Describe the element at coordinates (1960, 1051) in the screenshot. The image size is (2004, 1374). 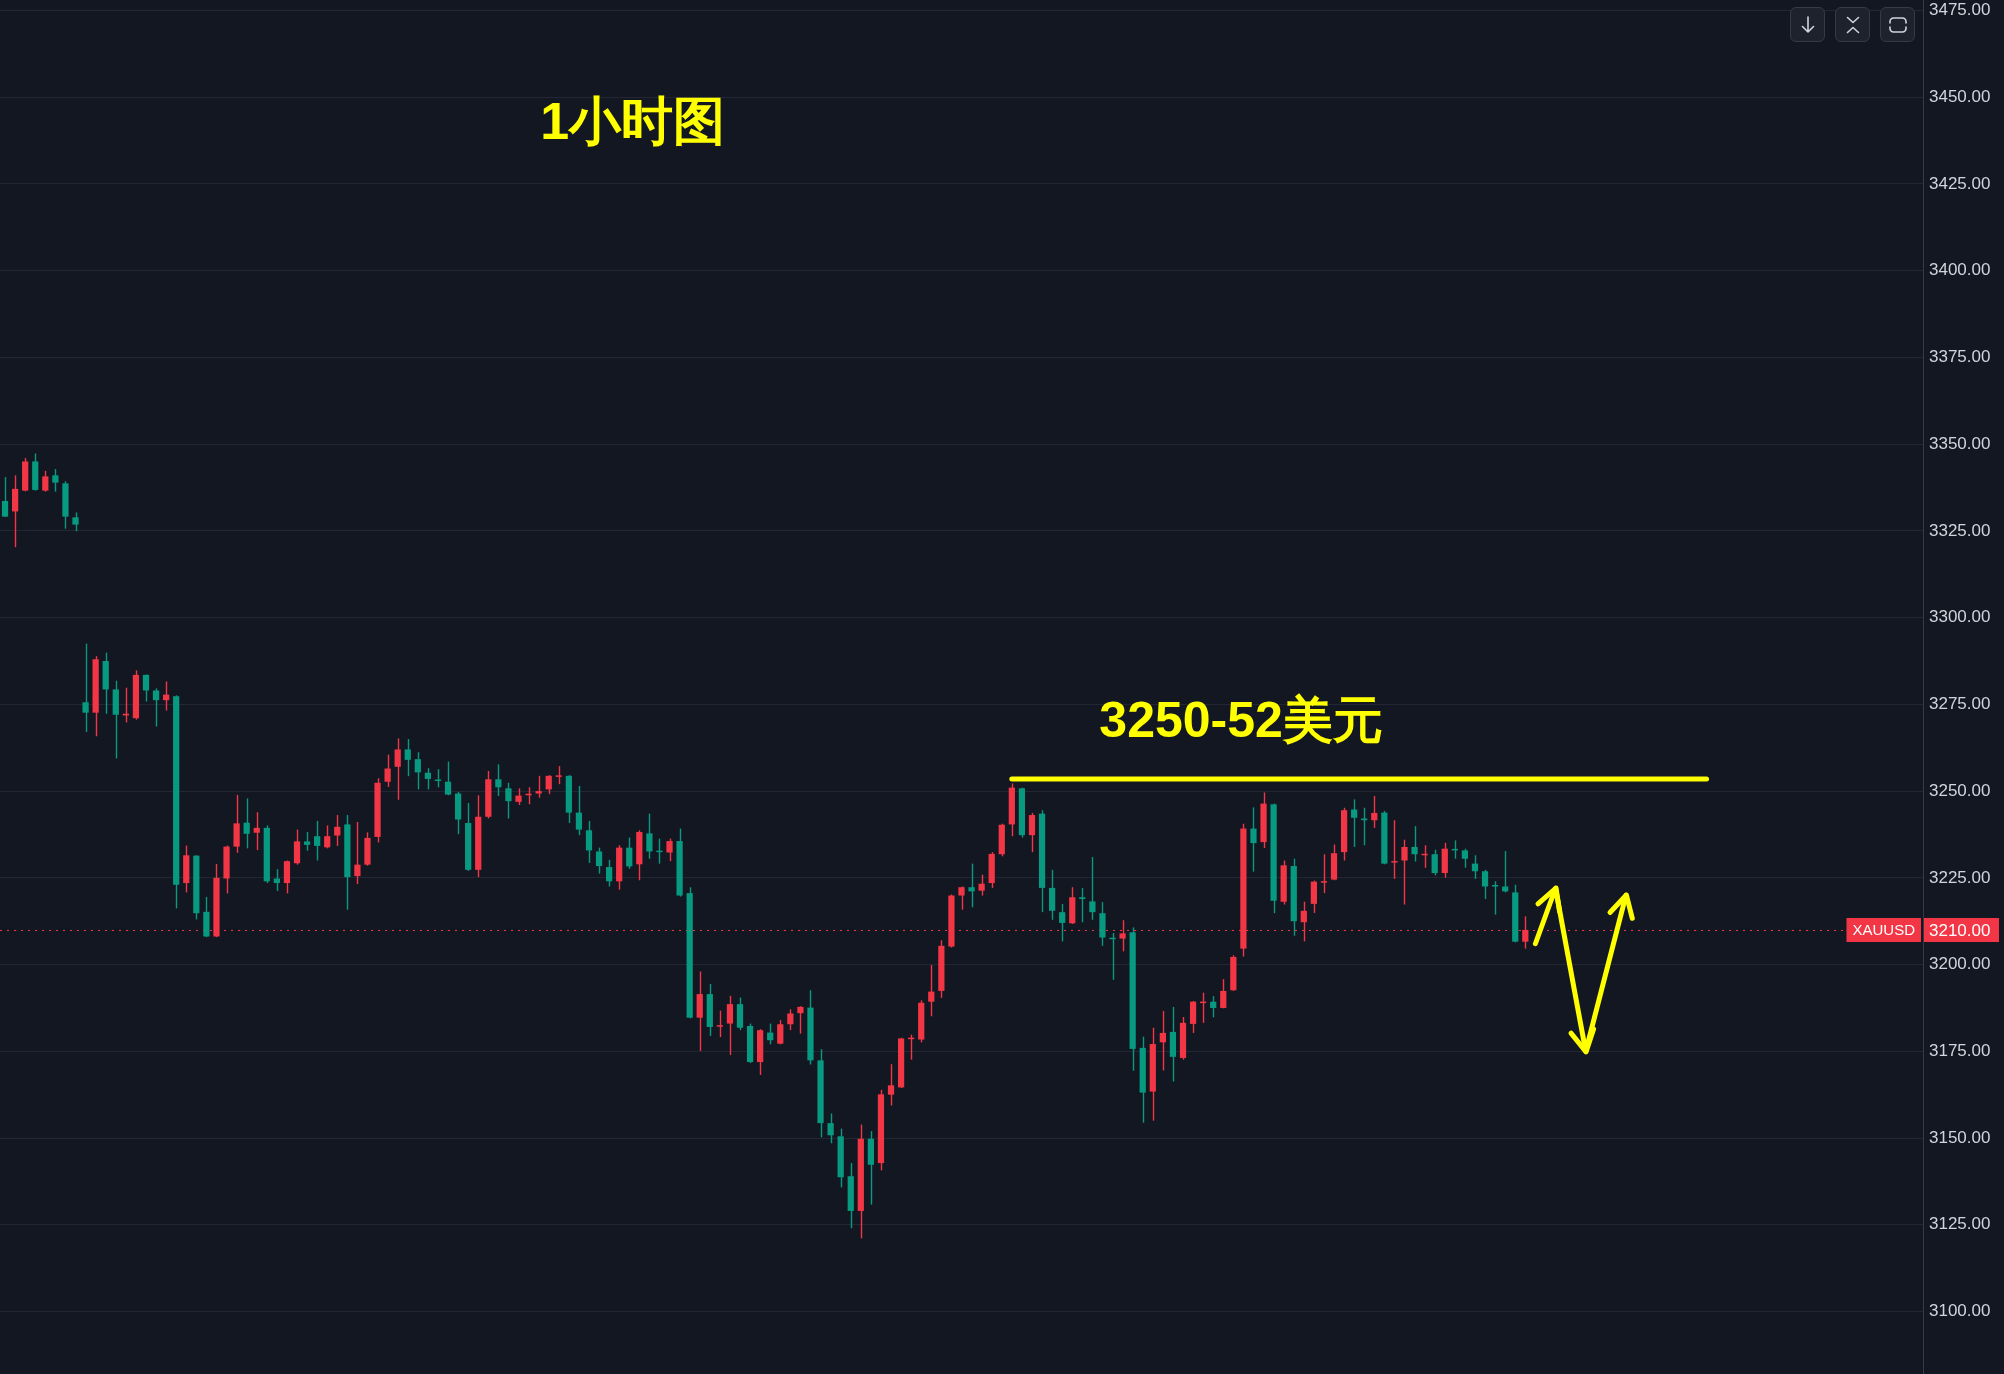
I see `y-tick-label: 3175.00` at that location.